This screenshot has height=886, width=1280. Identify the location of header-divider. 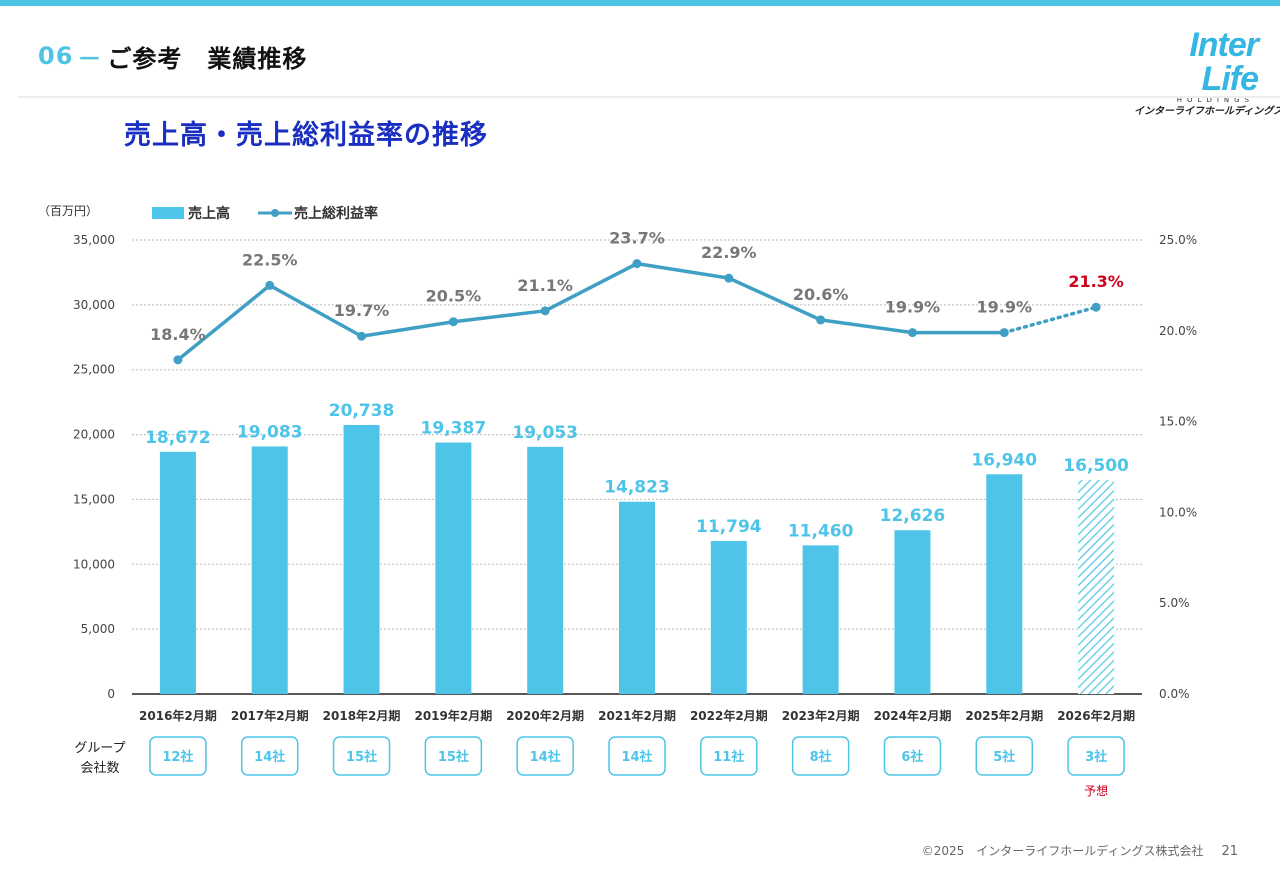
(649, 97).